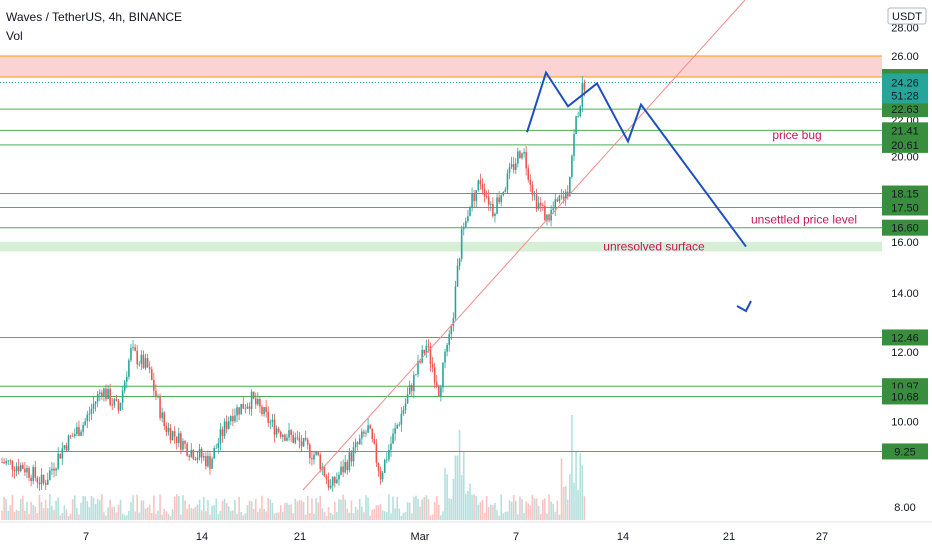  I want to click on level-label: 20.61, so click(905, 146).